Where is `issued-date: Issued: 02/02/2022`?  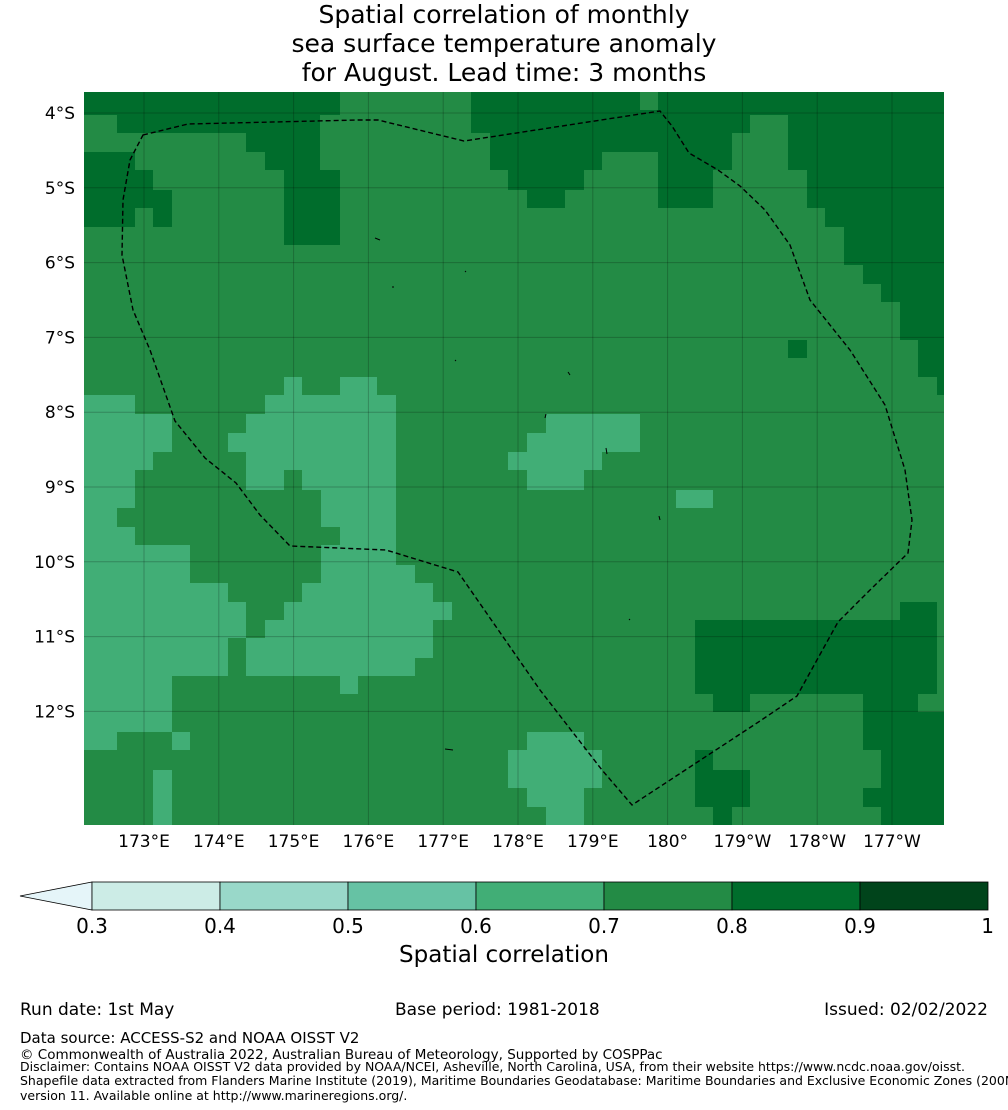 issued-date: Issued: 02/02/2022 is located at coordinates (906, 1010).